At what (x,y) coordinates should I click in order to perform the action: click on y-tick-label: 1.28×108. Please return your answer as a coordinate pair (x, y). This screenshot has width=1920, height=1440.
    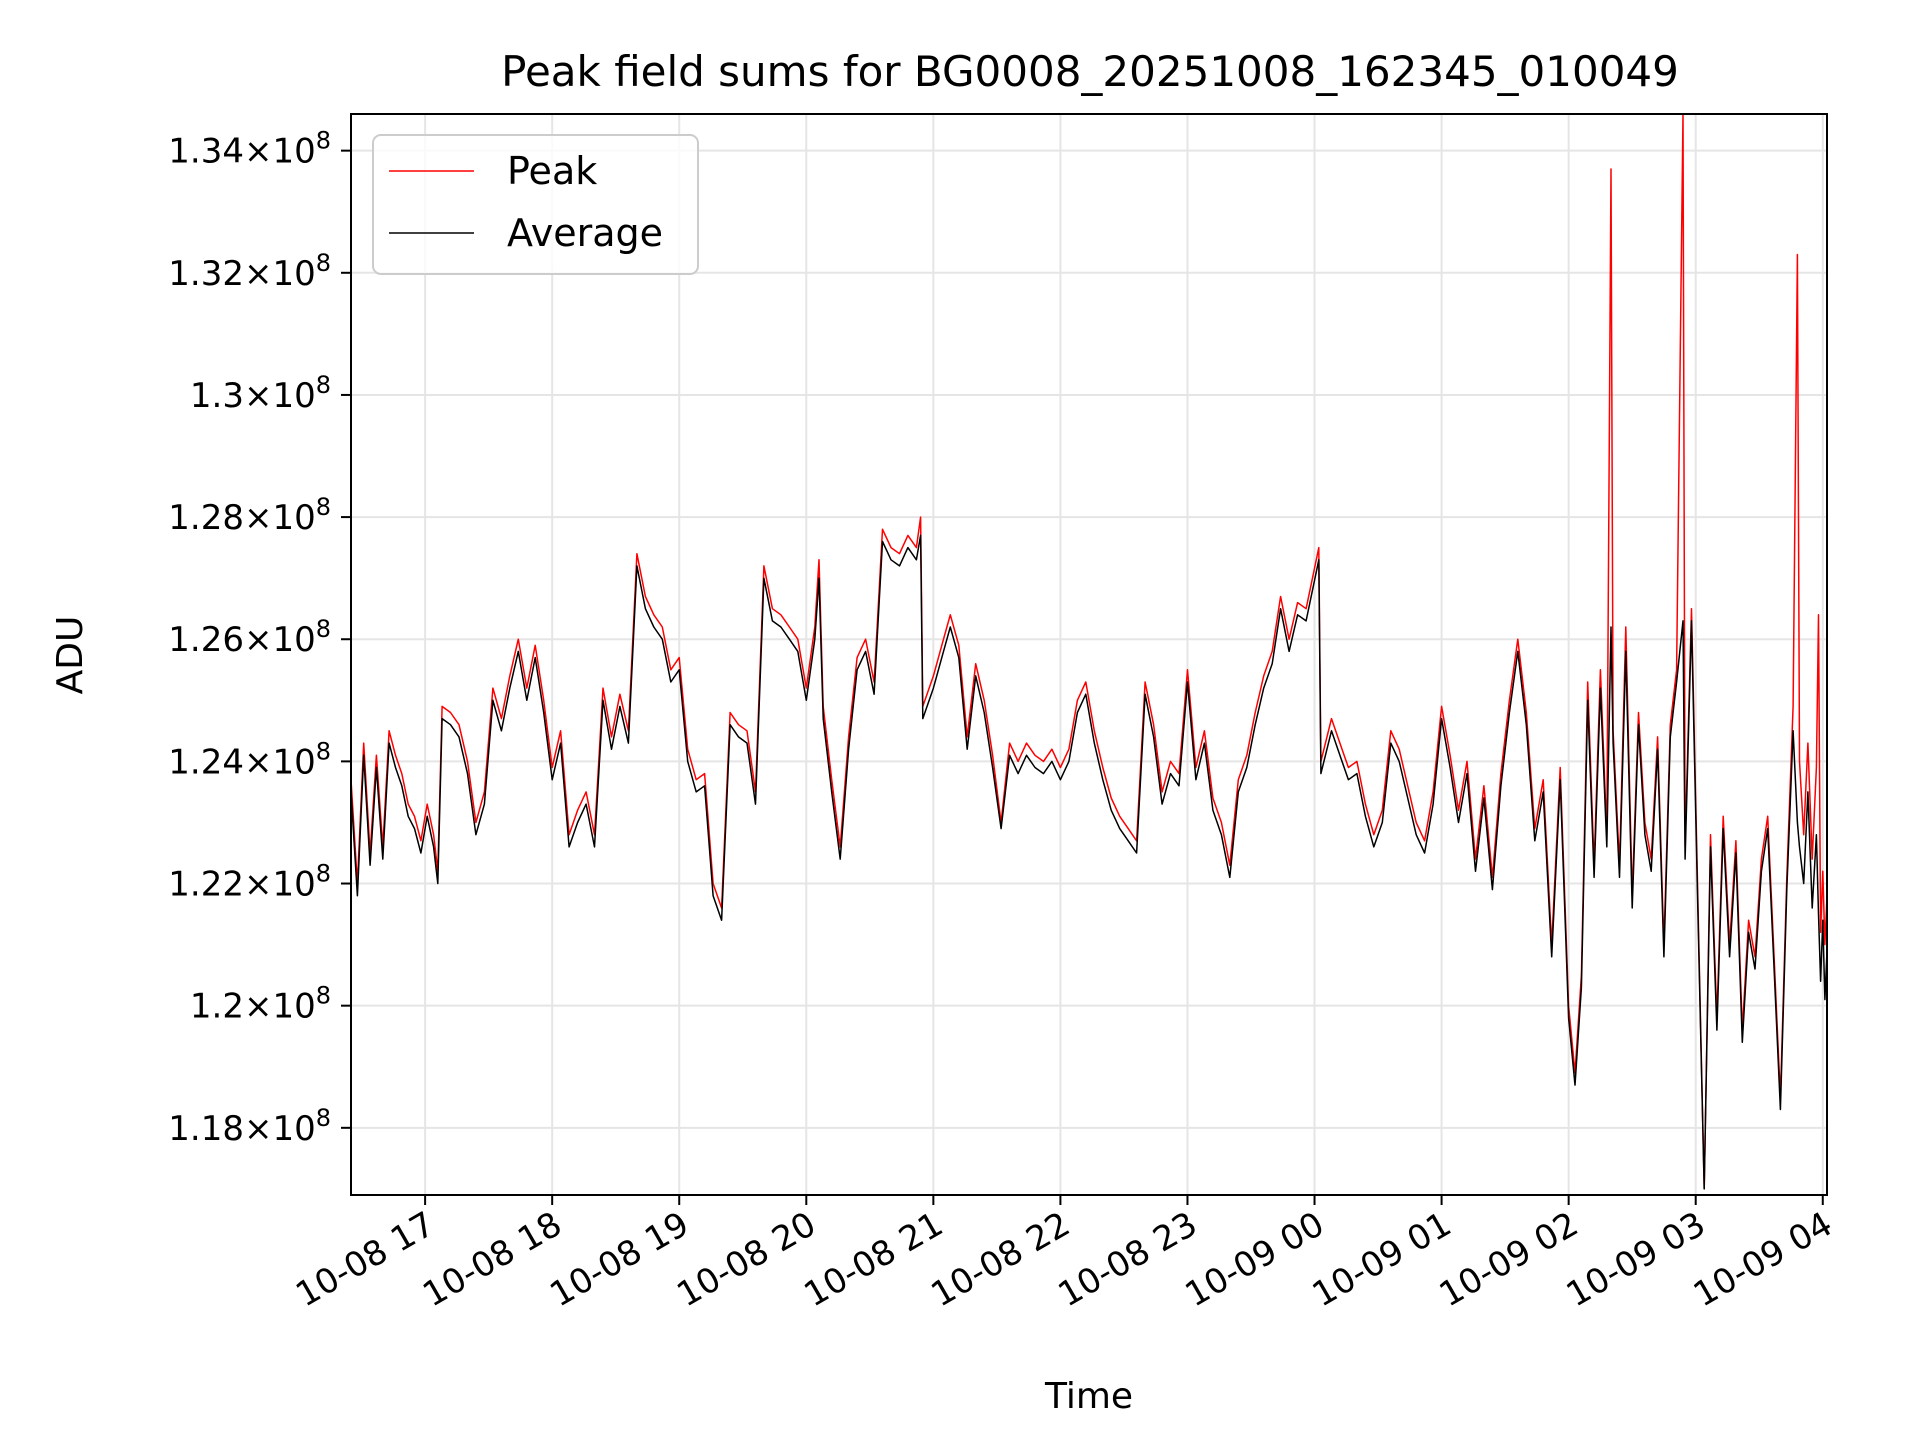
    Looking at the image, I should click on (249, 515).